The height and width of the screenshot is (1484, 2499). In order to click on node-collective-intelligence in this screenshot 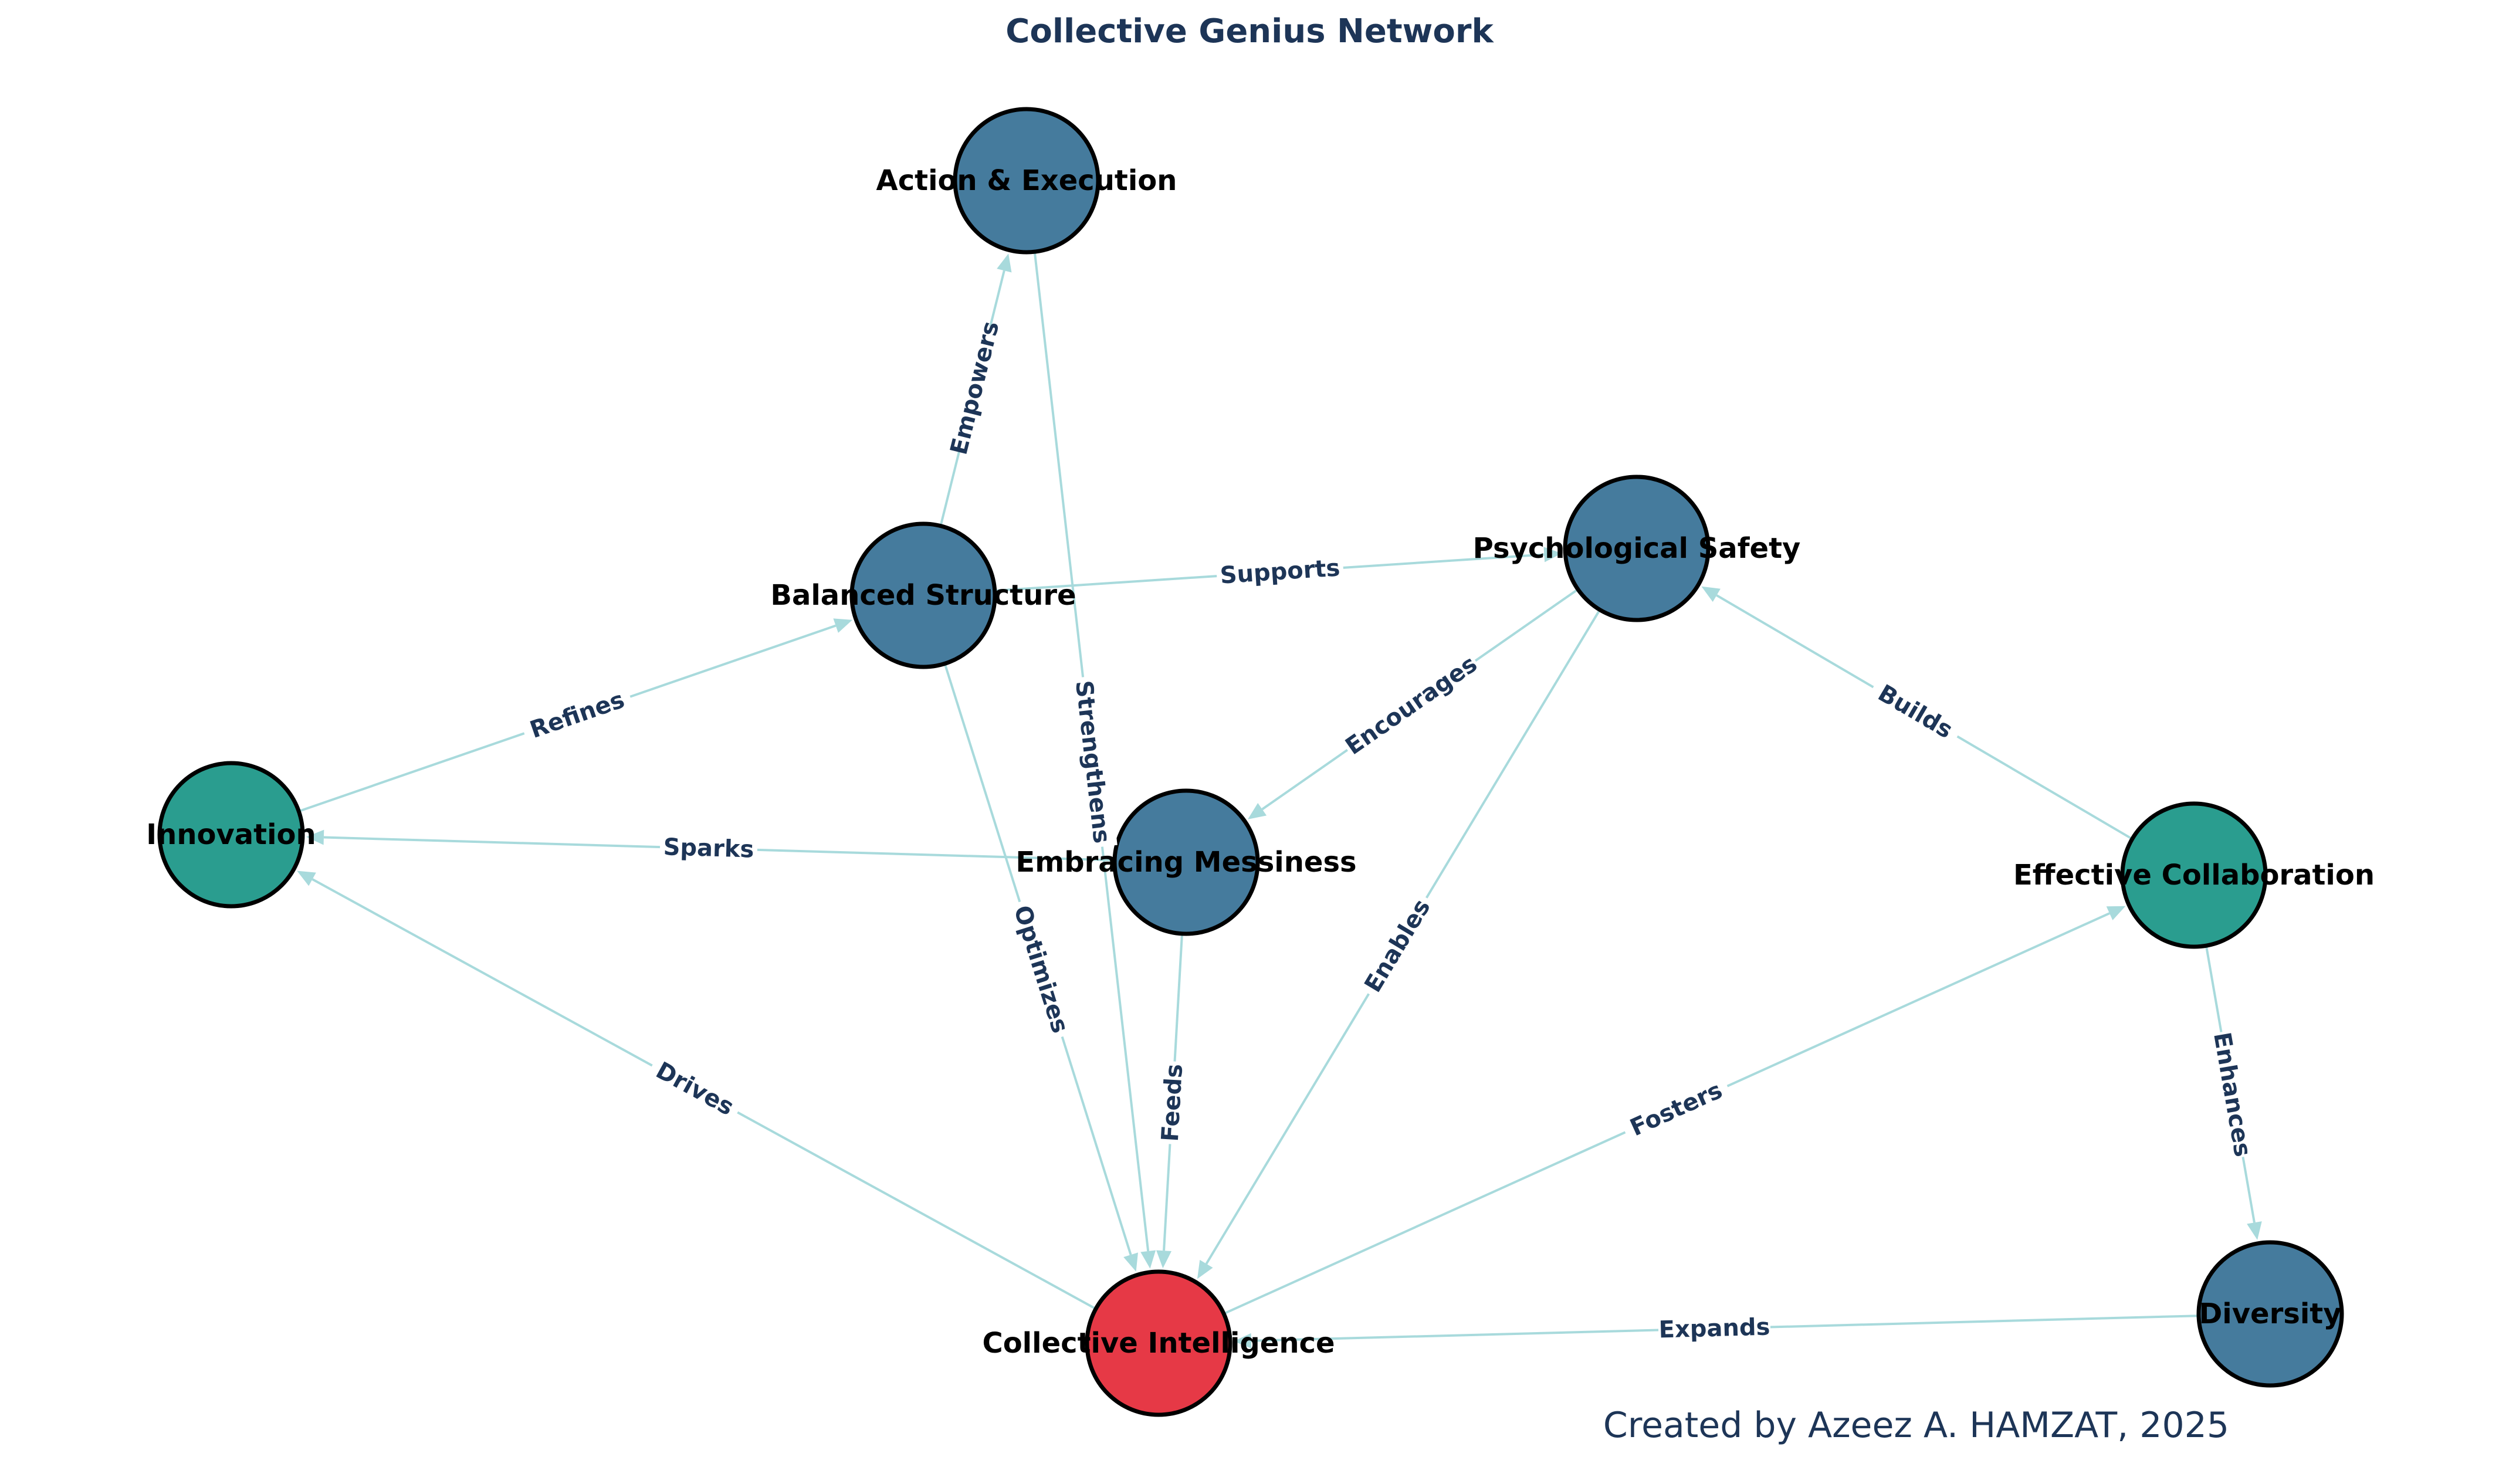, I will do `click(1158, 1343)`.